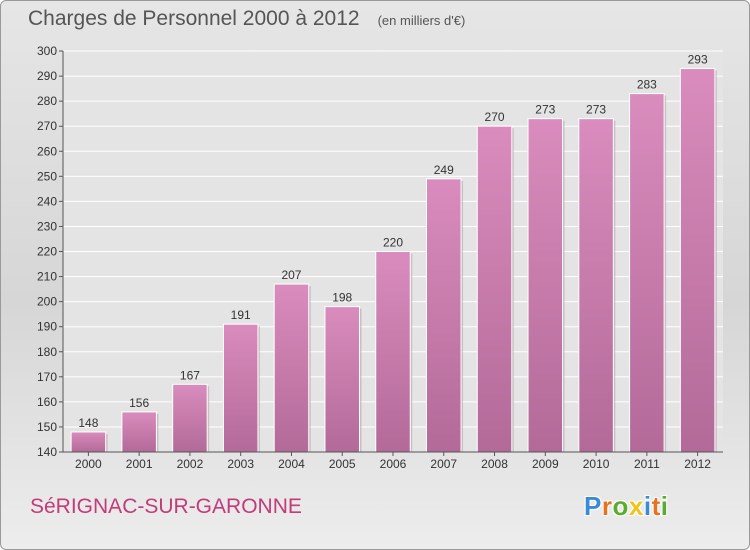 This screenshot has height=550, width=750. What do you see at coordinates (47, 402) in the screenshot?
I see `y-tick-label: 160` at bounding box center [47, 402].